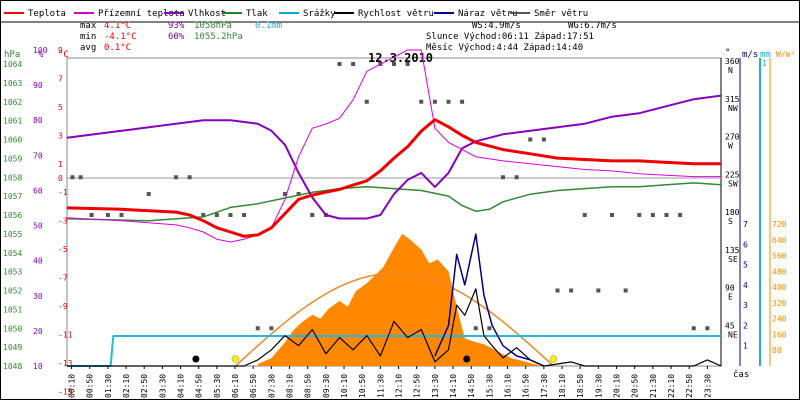 The image size is (800, 400). What do you see at coordinates (653, 386) in the screenshot?
I see `x-tick-32: 21:30` at bounding box center [653, 386].